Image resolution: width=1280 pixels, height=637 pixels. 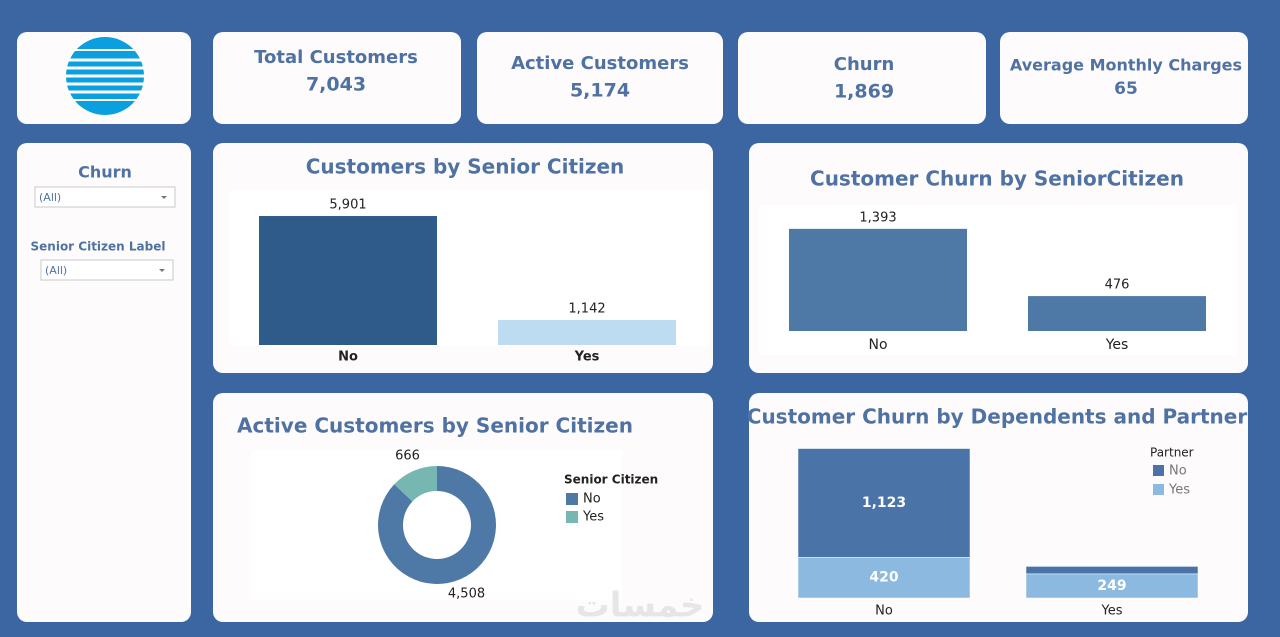 I want to click on filter-card, so click(x=104, y=382).